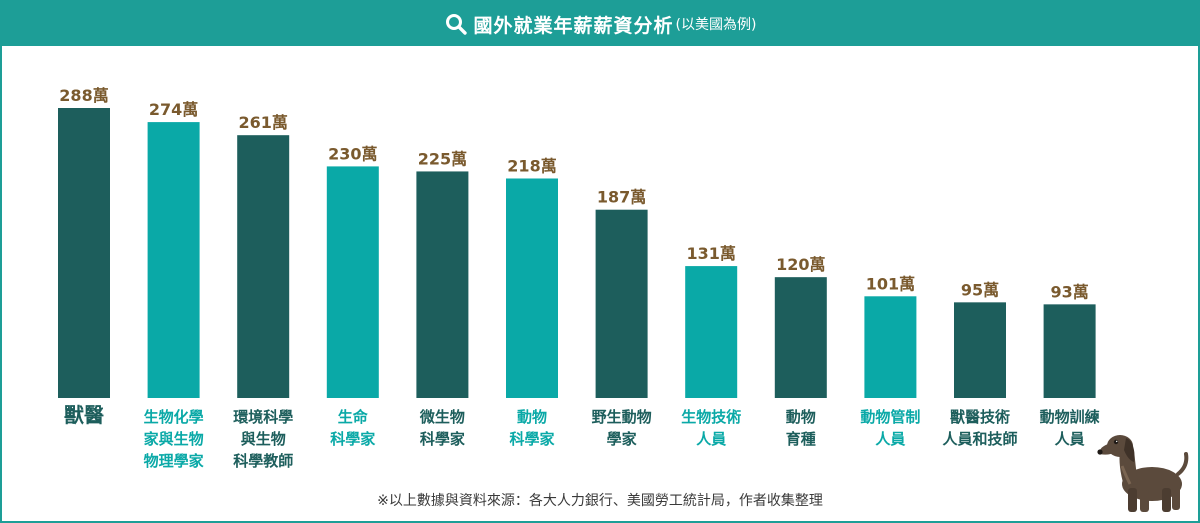 This screenshot has width=1200, height=523. I want to click on search-icon, so click(456, 24).